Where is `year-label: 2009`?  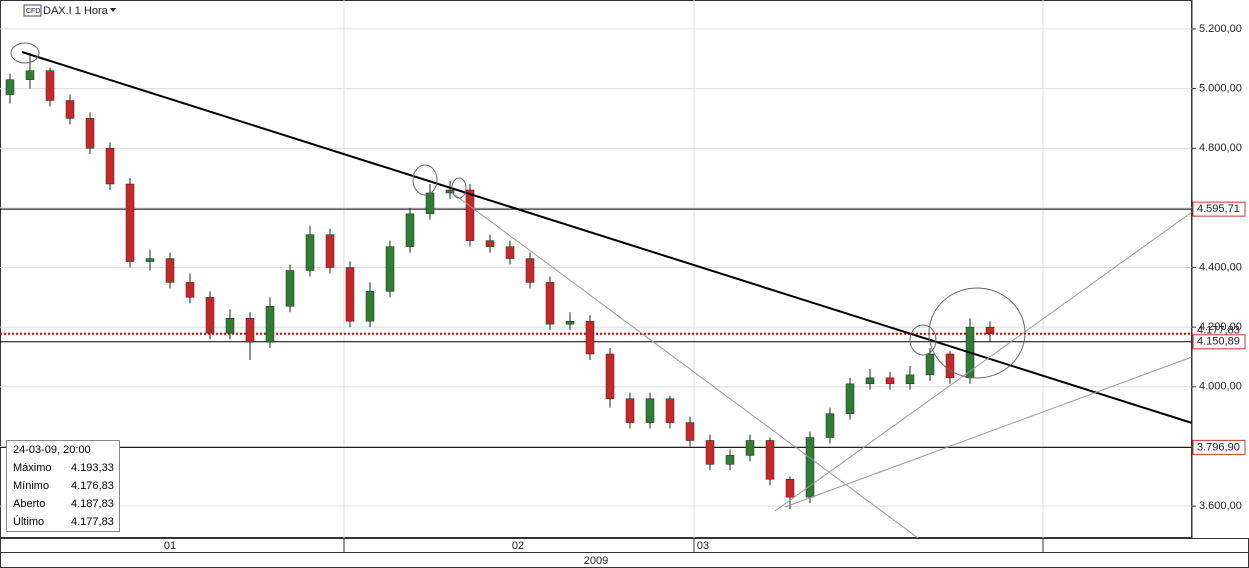
year-label: 2009 is located at coordinates (596, 561).